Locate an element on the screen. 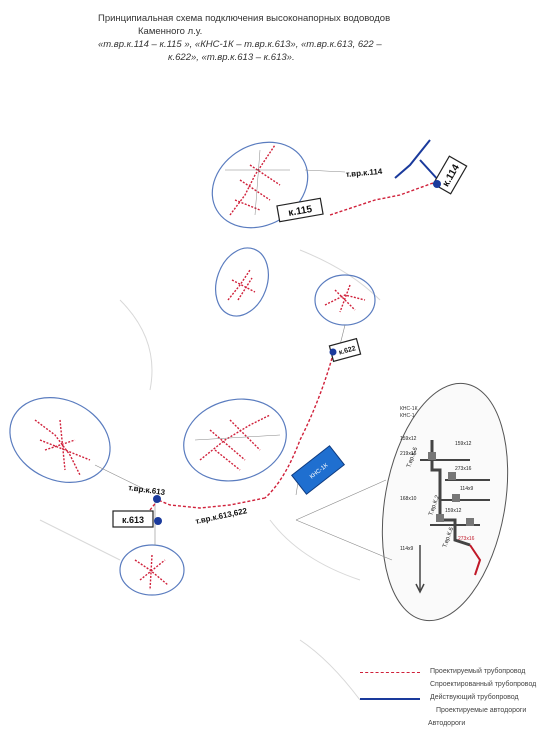 The image size is (545, 735). legend-designed-pipe: Спроектированный трубопровод is located at coordinates (452, 687).